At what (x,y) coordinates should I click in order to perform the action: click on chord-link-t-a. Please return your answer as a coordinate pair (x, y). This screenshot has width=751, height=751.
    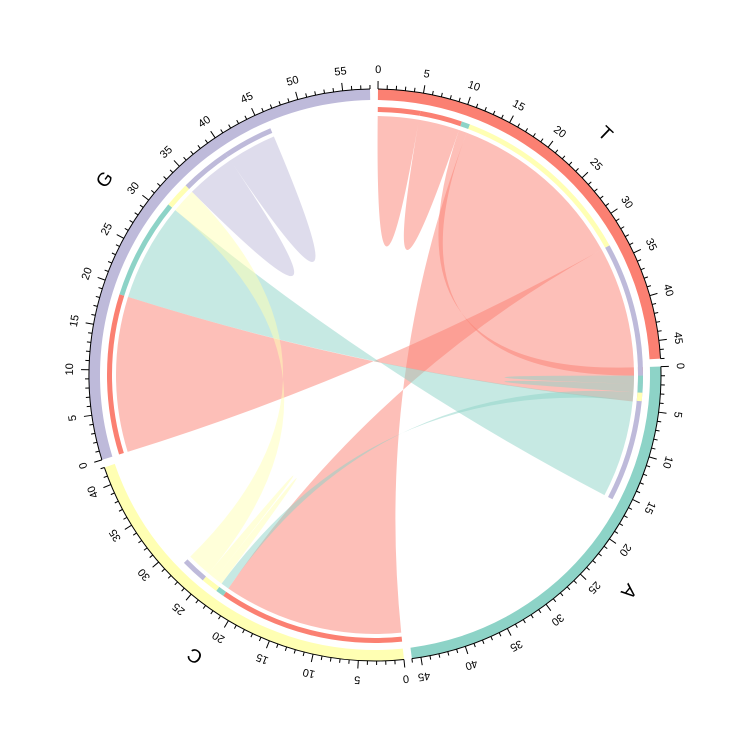
    Looking at the image, I should click on (536, 253).